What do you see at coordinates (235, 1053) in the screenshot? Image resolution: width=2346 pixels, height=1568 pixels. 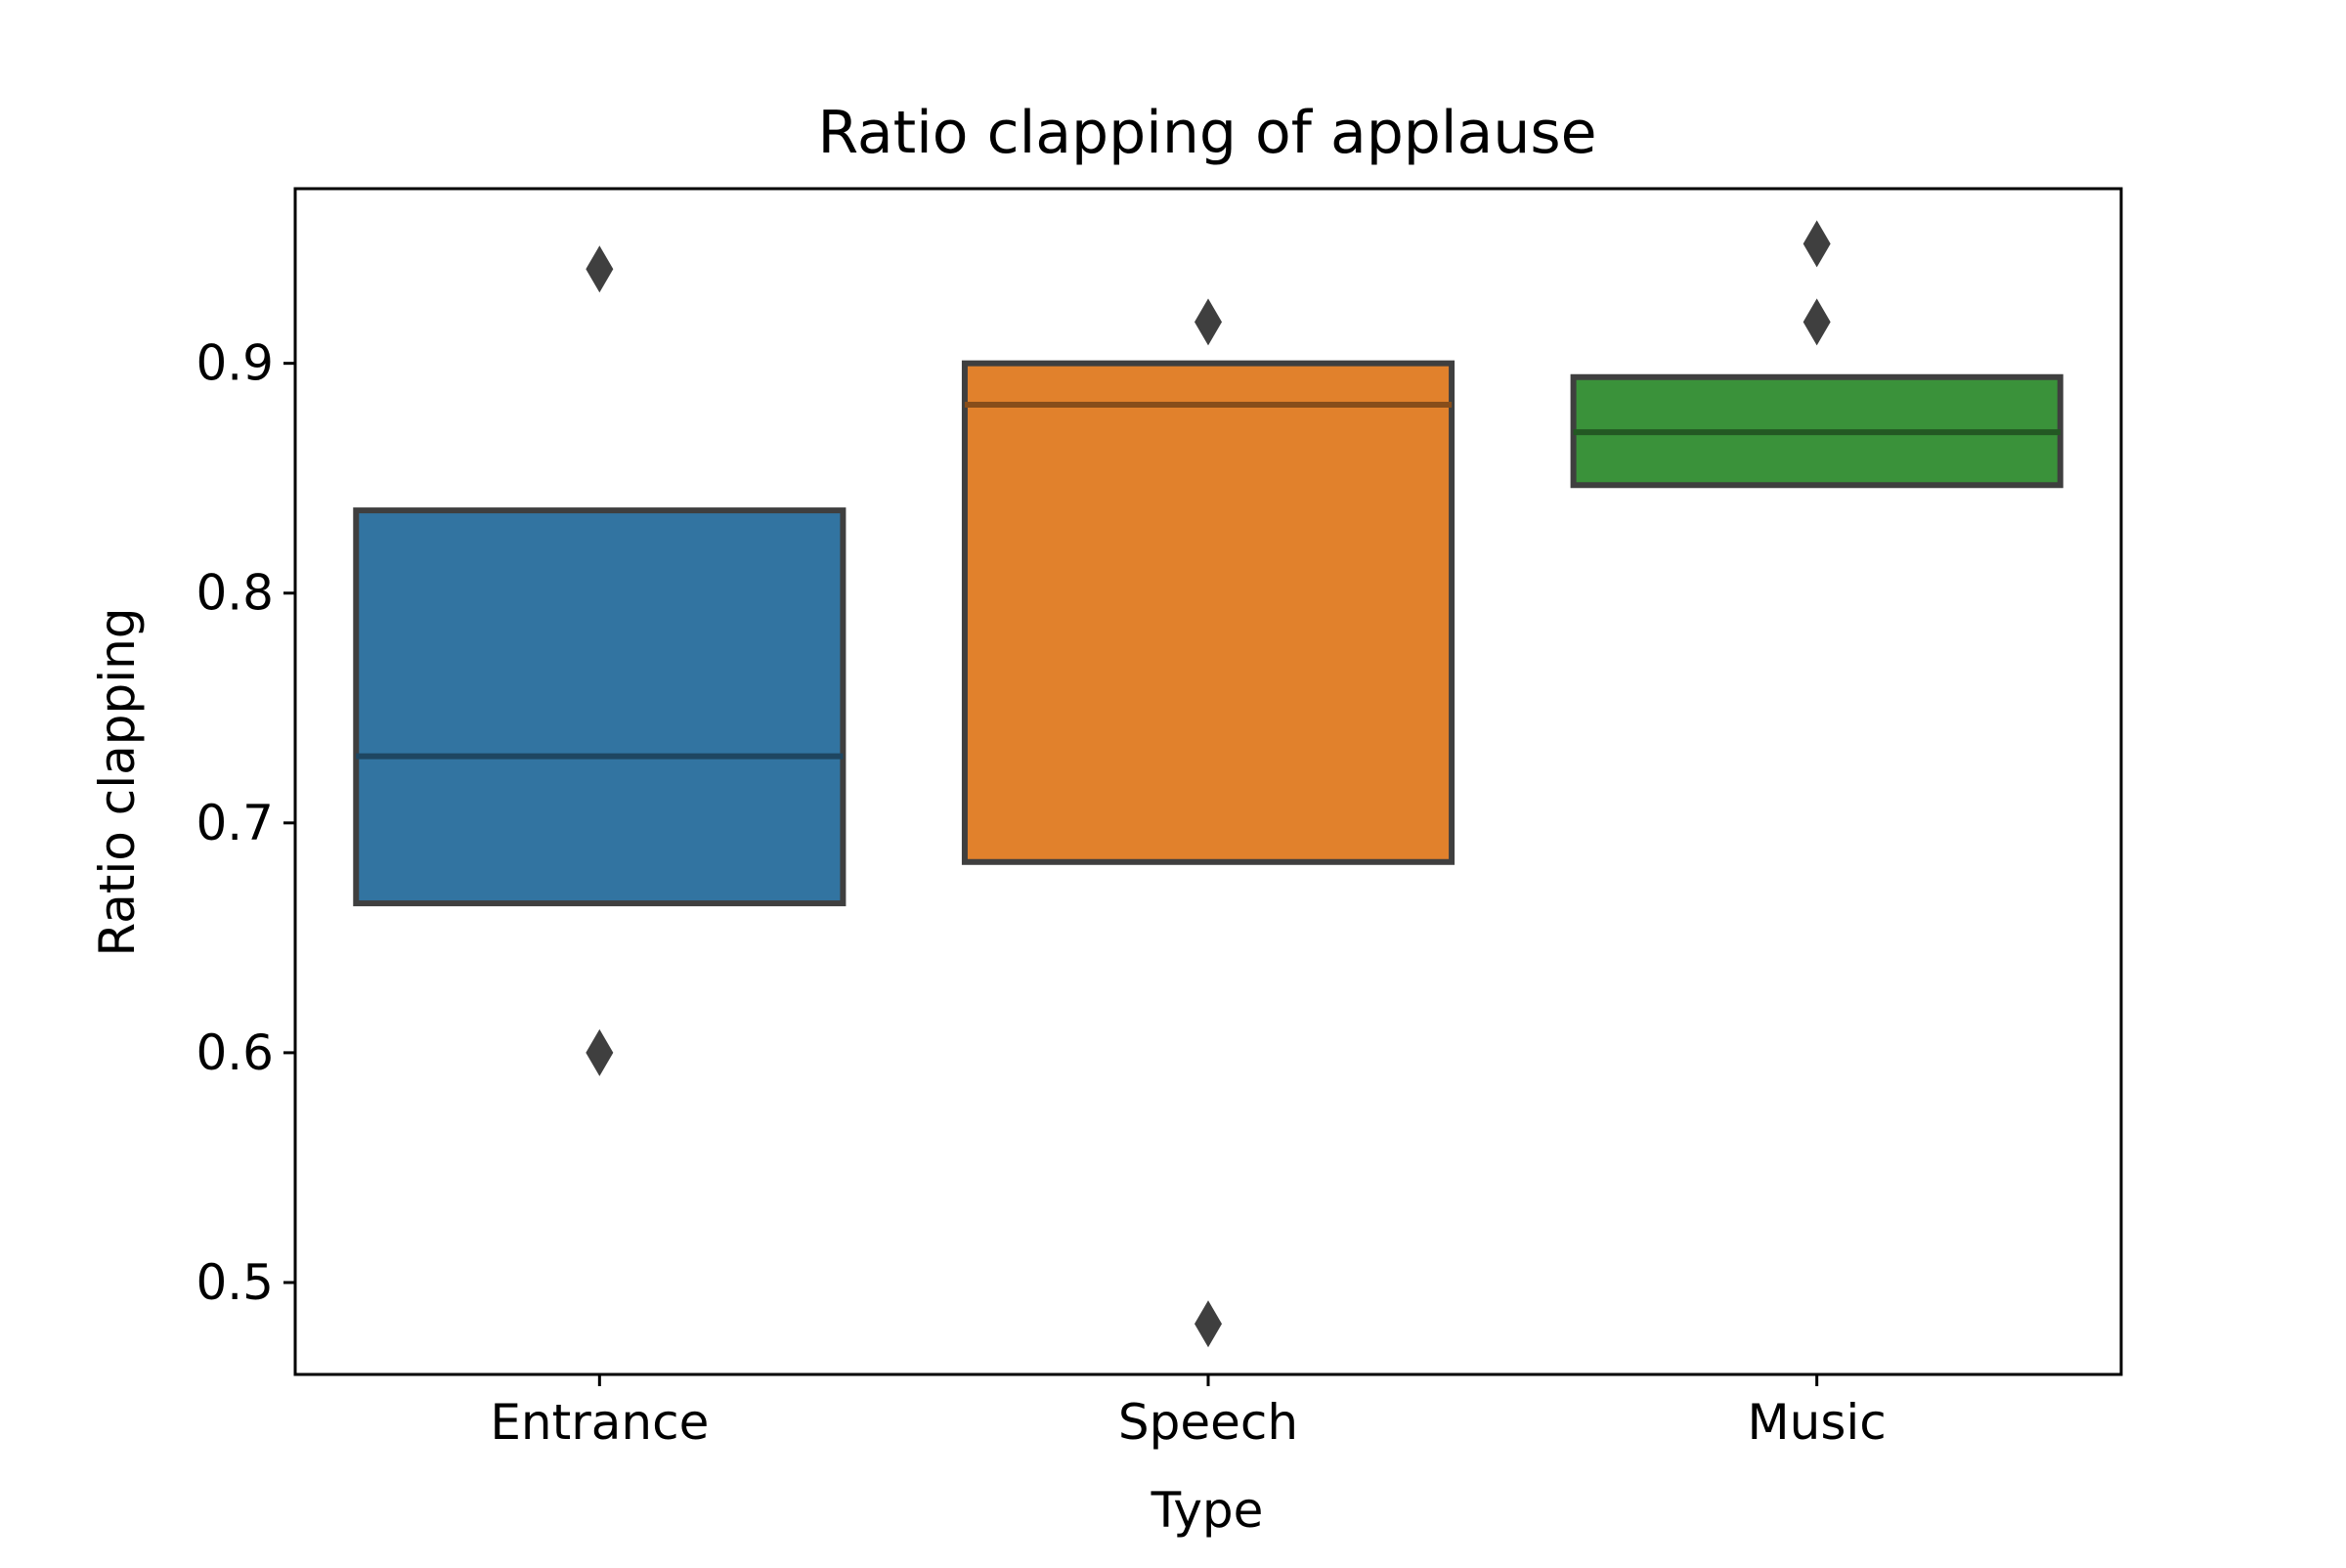 I see `y-tick-label: 0.6` at bounding box center [235, 1053].